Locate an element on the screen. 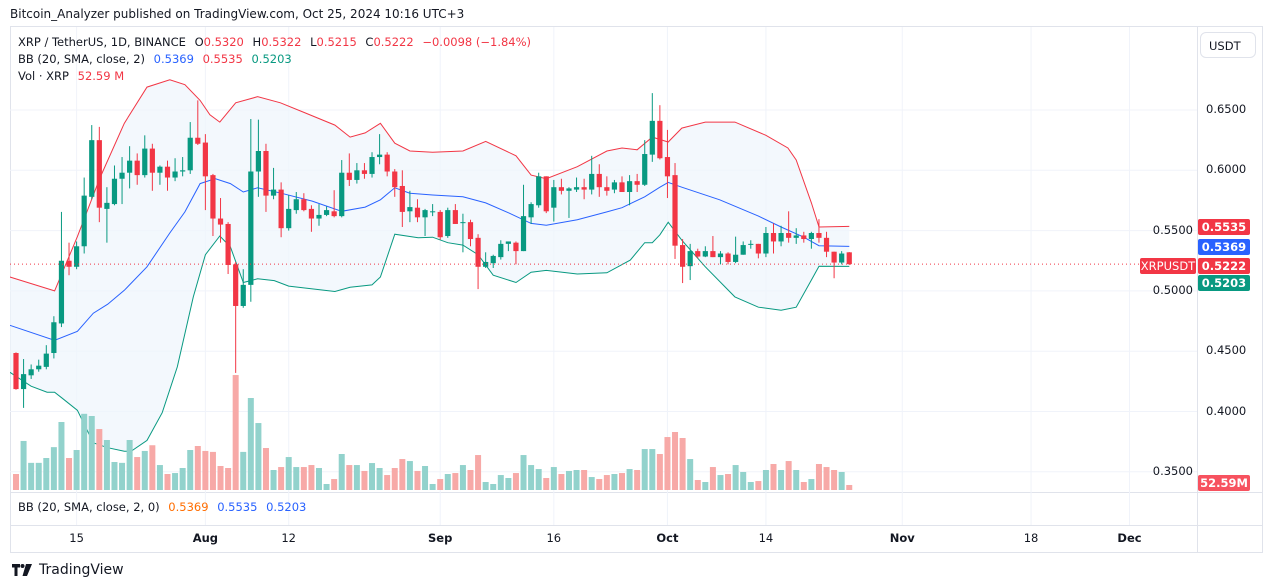 This screenshot has height=588, width=1273. volume-label: Vol · XRP is located at coordinates (43, 76).